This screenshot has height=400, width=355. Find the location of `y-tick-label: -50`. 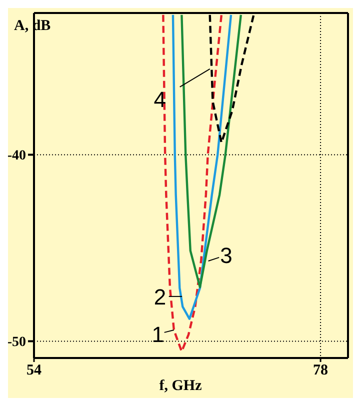

y-tick-label: -50 is located at coordinates (16, 342).